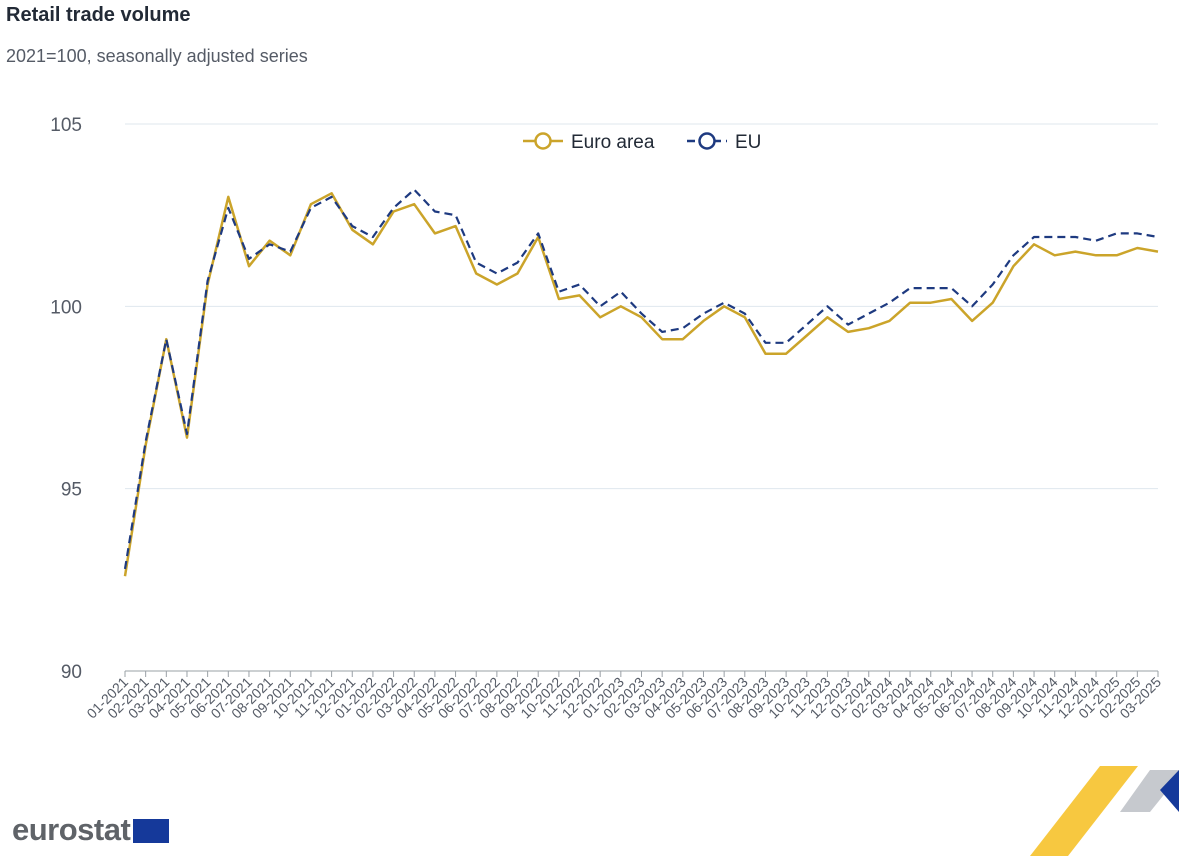 The image size is (1179, 856). Describe the element at coordinates (157, 56) in the screenshot. I see `chart-subtitle: 2021=100, seasonally adjusted series` at that location.